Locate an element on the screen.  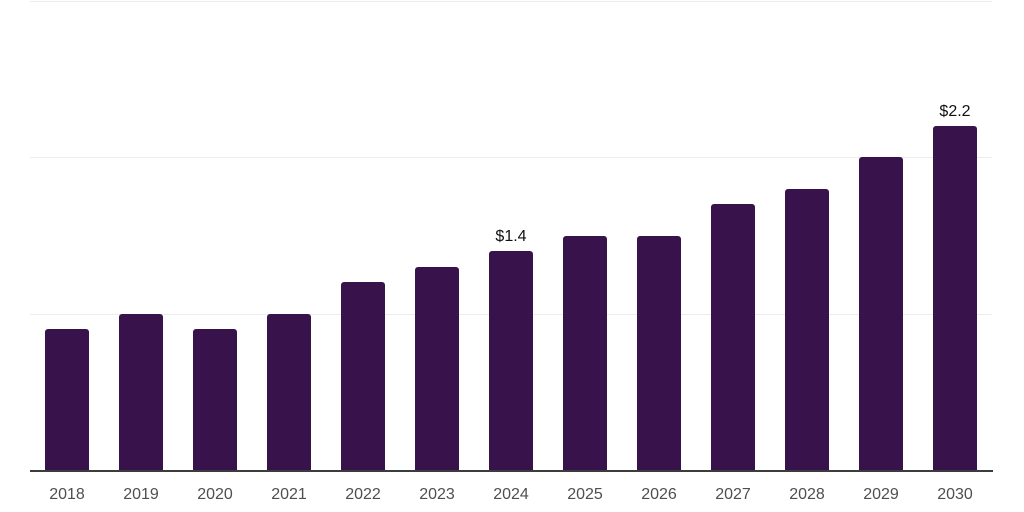
bar-2023 is located at coordinates (437, 368).